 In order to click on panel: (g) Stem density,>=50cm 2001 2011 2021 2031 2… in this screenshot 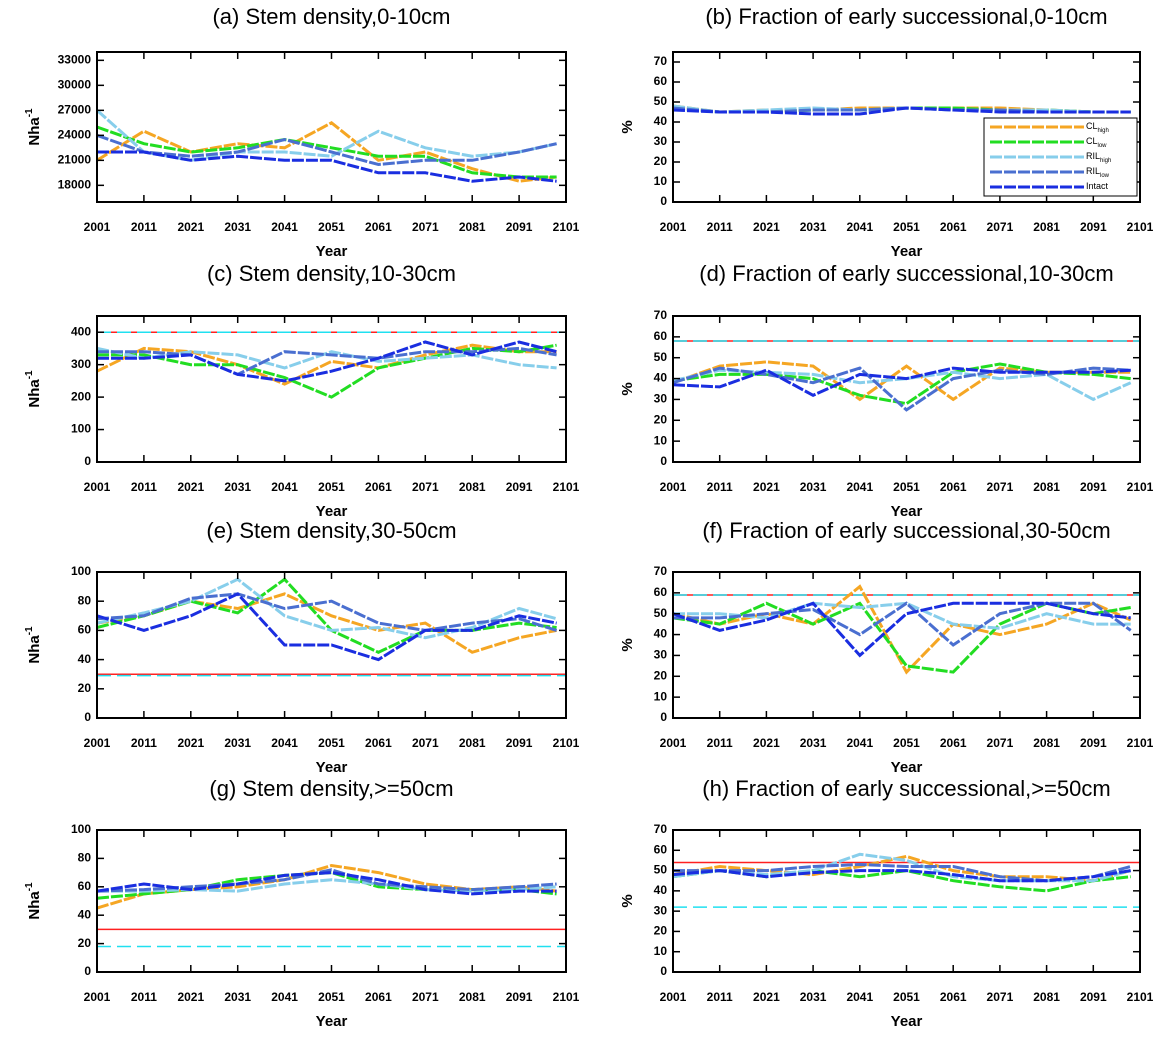, I will do `click(302, 903)`.